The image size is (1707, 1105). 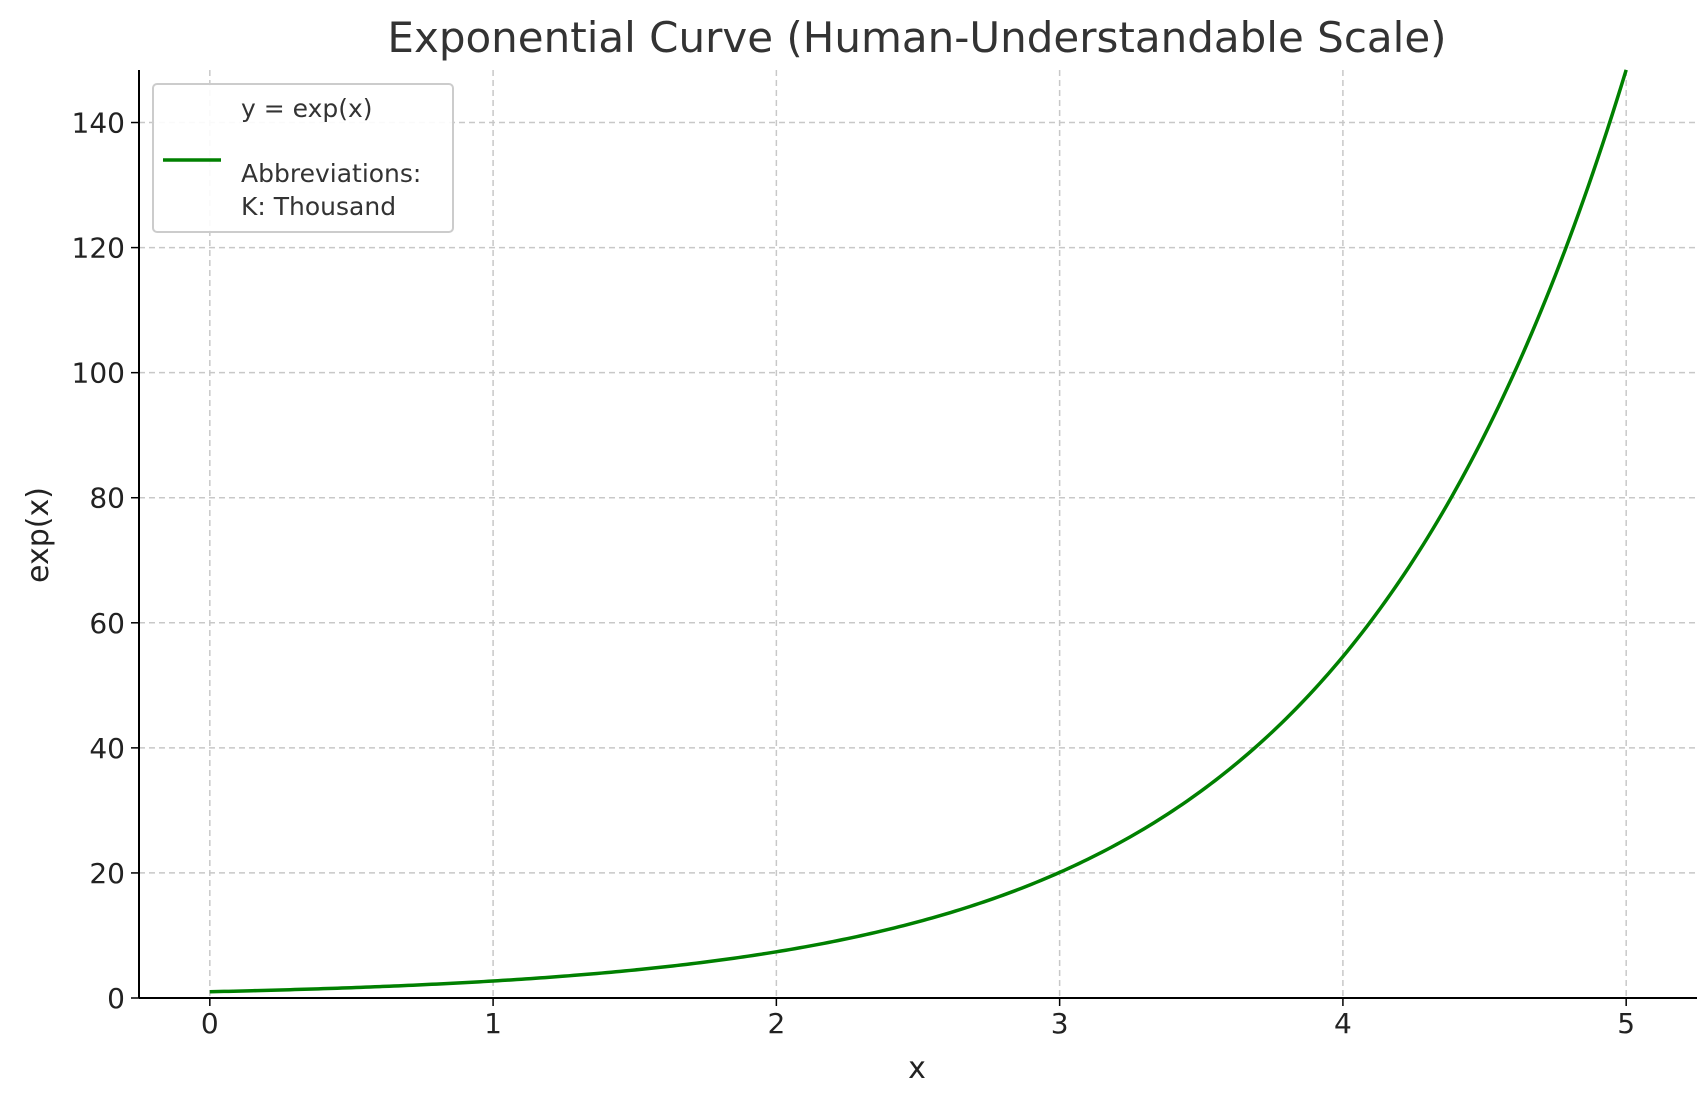 I want to click on x-tick-label-4: 4, so click(x=1343, y=1023).